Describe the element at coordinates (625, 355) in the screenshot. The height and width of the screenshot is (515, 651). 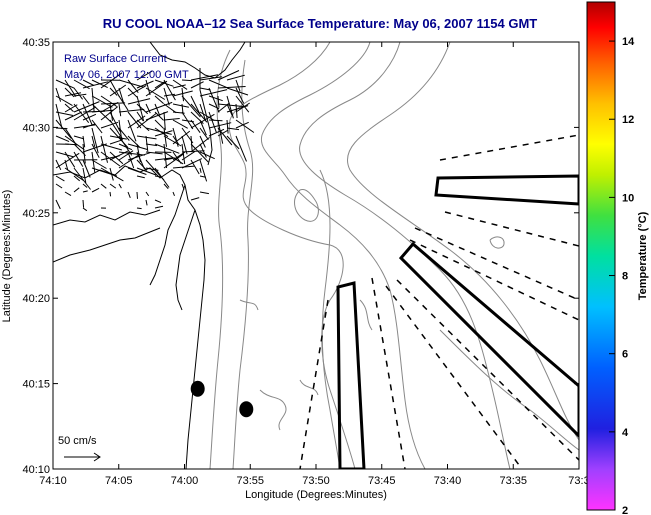
I see `colorbar-tick-label: 6` at that location.